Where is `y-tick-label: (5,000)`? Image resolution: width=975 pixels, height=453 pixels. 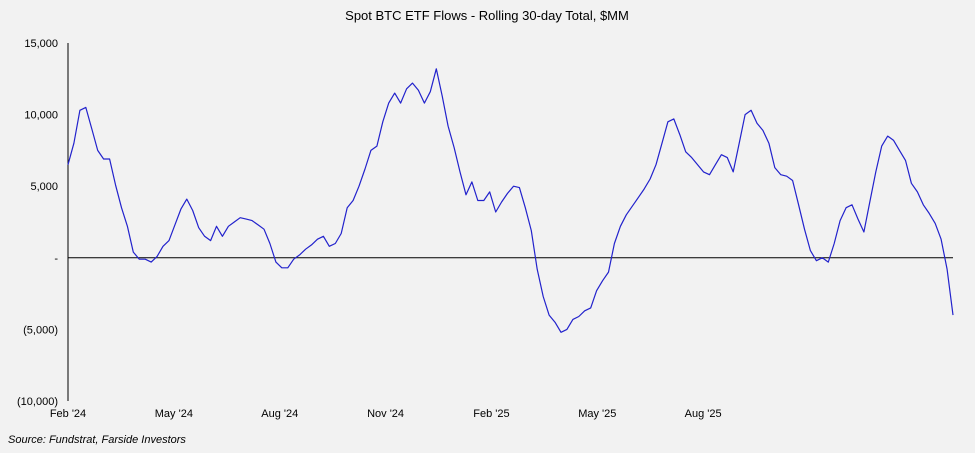 y-tick-label: (5,000) is located at coordinates (40, 330).